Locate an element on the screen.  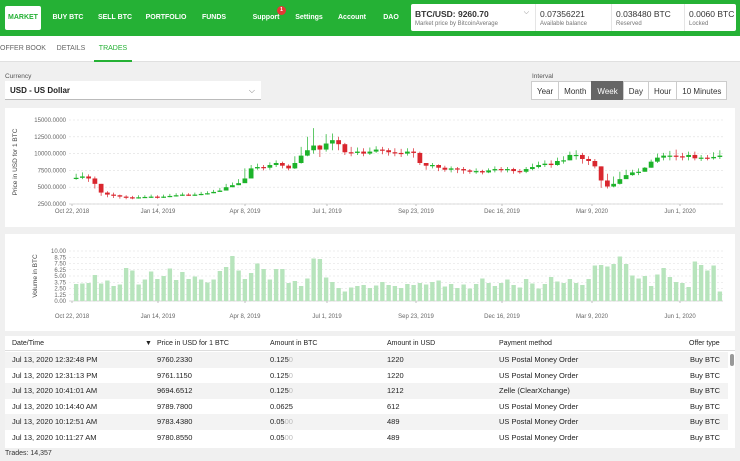
price-y-tick-label: 15000.0000 is located at coordinates (50, 121).